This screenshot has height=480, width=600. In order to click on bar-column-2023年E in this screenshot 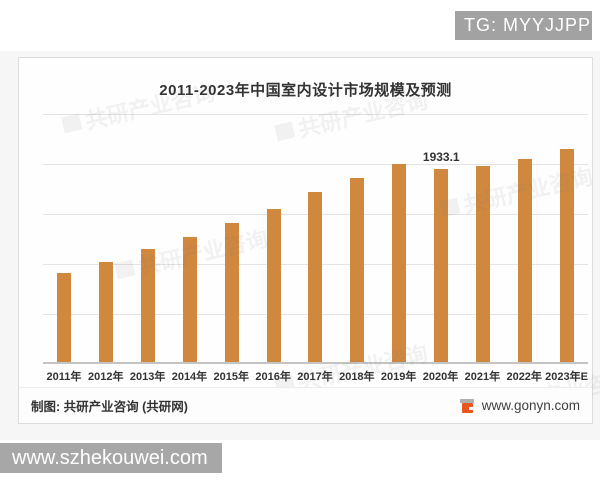, I will do `click(567, 238)`.